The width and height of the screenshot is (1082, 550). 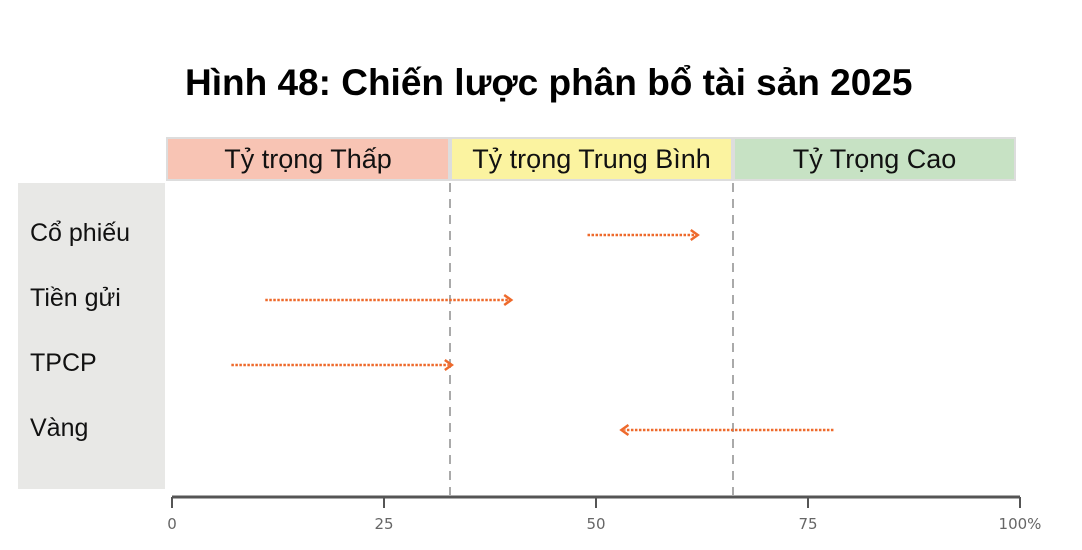 What do you see at coordinates (1020, 524) in the screenshot?
I see `x-tick-label: 100%` at bounding box center [1020, 524].